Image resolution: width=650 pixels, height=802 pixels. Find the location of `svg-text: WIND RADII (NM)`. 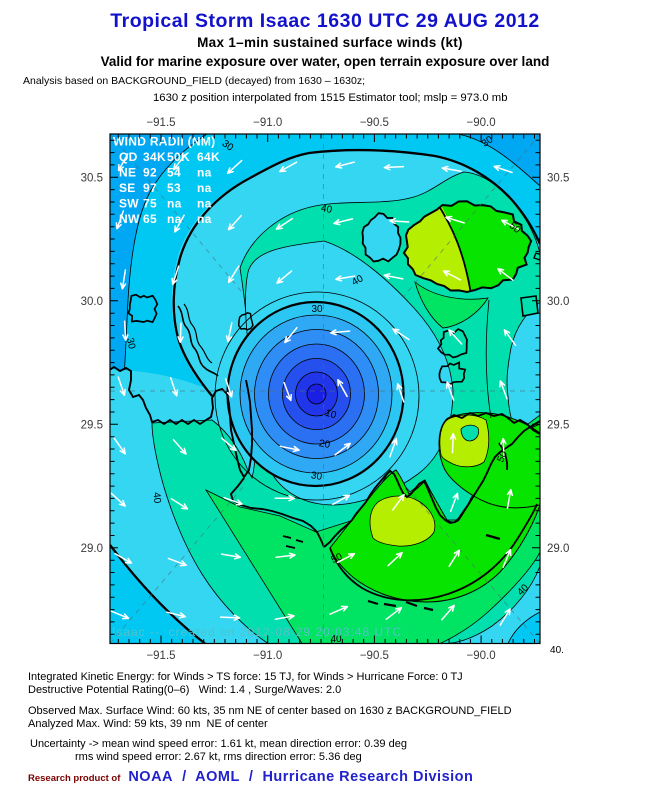

svg-text: WIND RADII (NM) is located at coordinates (164, 142).